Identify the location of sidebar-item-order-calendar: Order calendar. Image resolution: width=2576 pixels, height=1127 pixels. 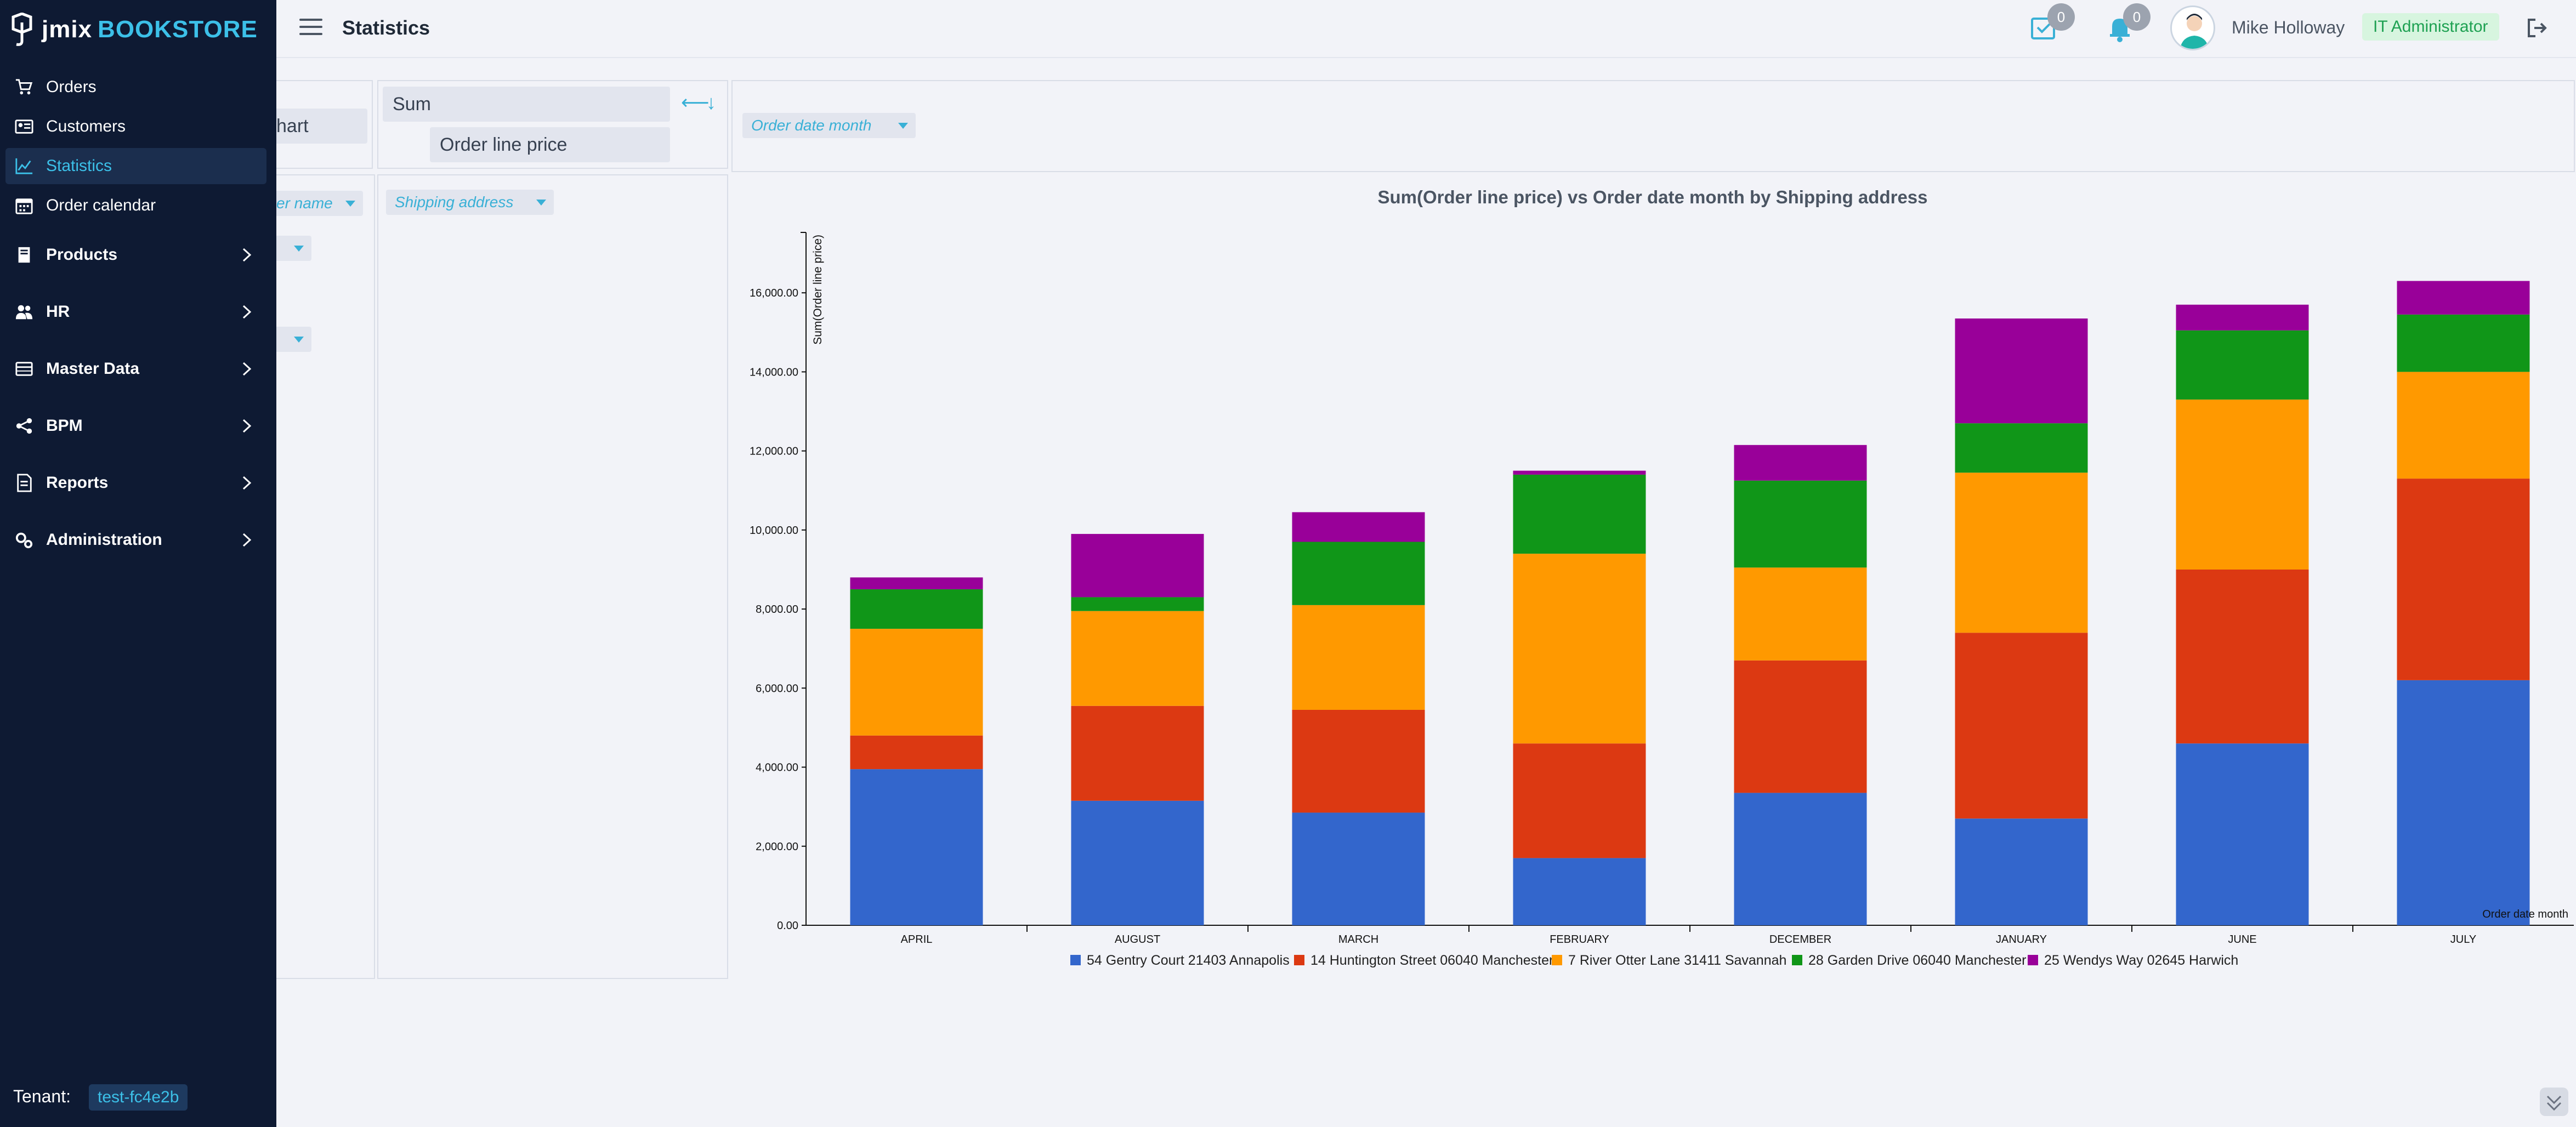
(135, 206).